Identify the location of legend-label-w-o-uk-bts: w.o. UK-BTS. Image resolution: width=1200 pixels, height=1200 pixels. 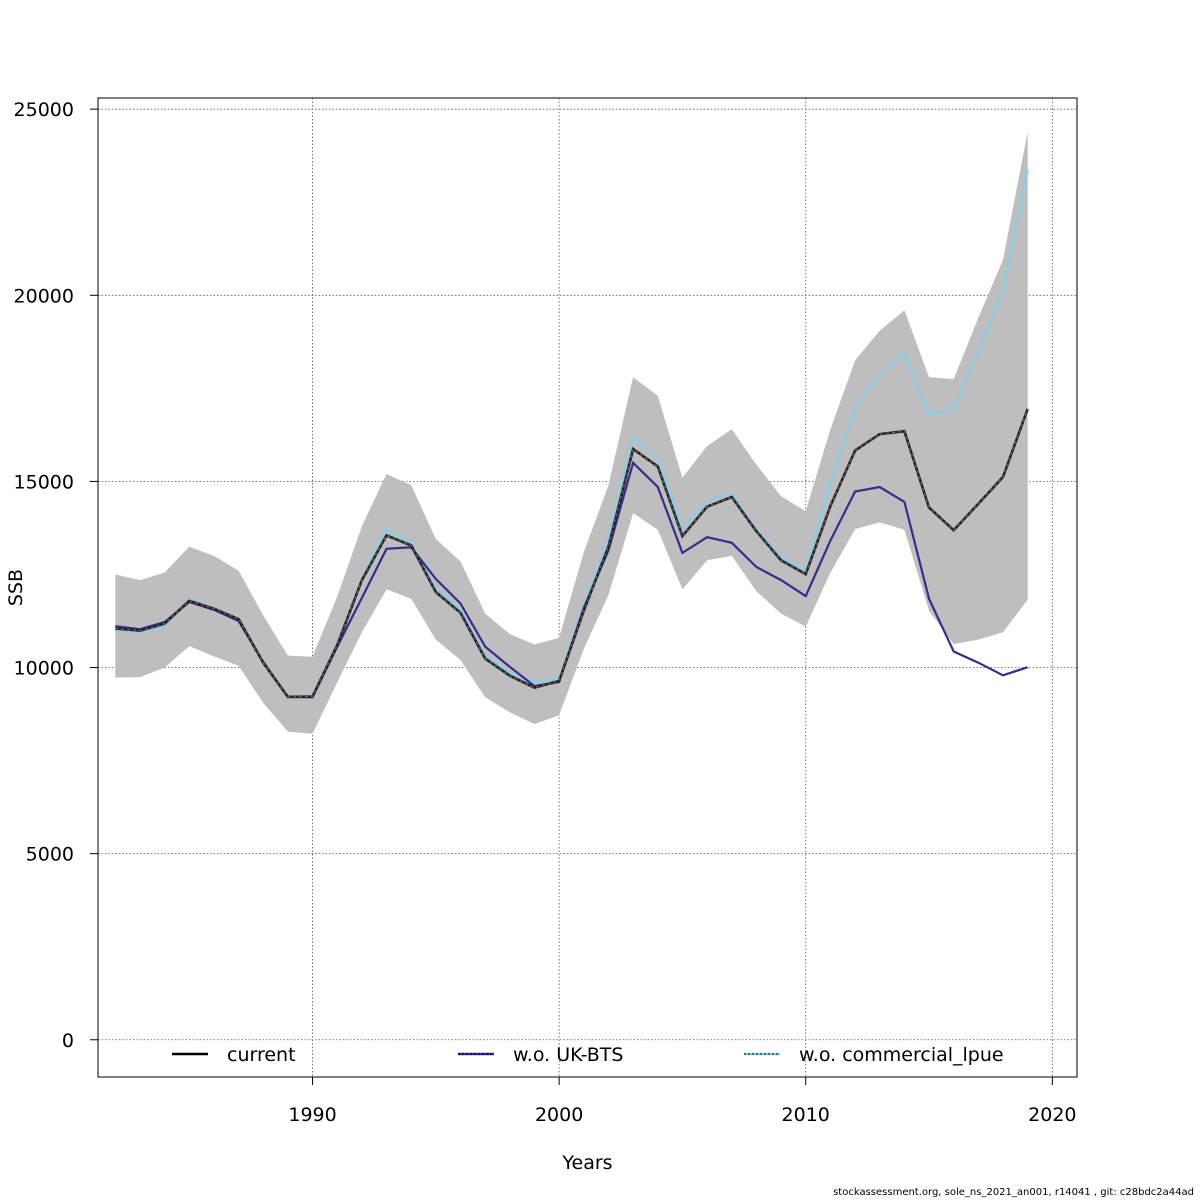
(568, 1055).